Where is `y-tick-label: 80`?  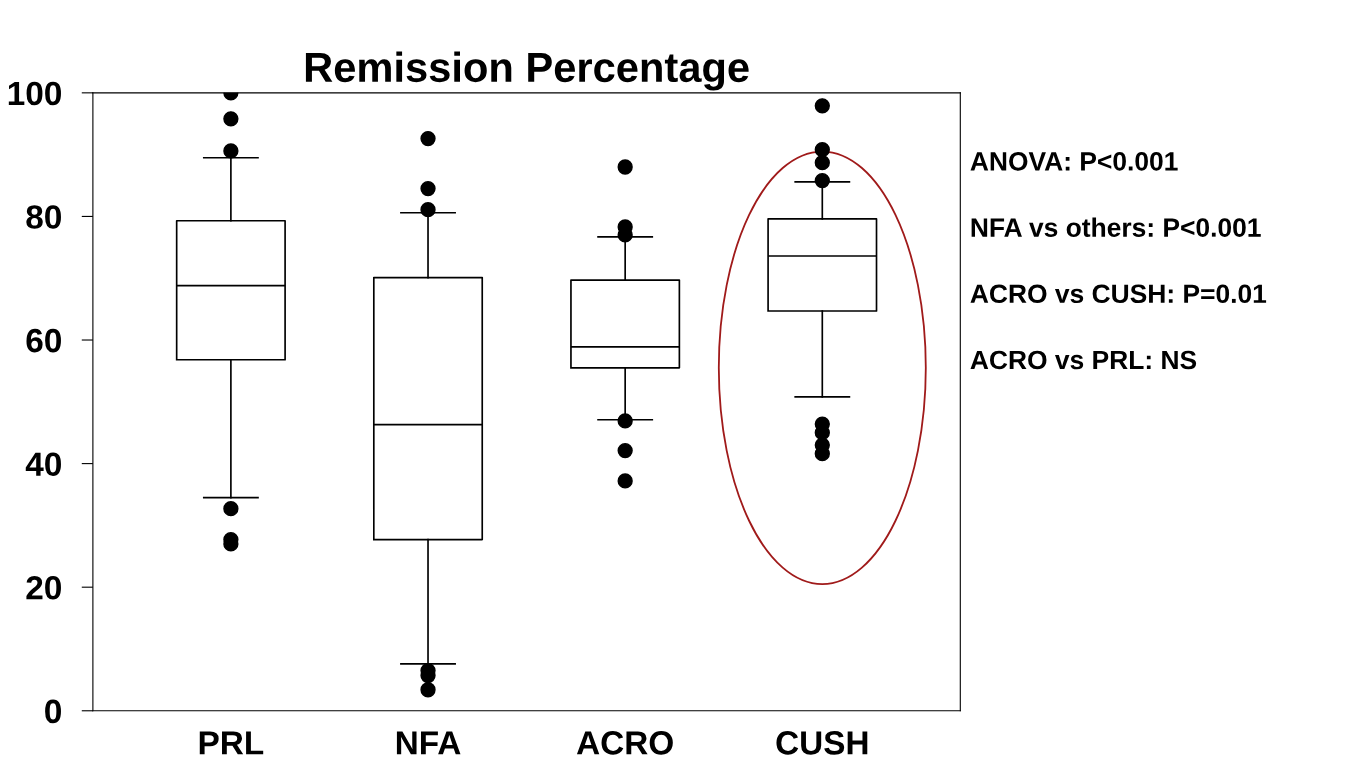
y-tick-label: 80 is located at coordinates (43, 217).